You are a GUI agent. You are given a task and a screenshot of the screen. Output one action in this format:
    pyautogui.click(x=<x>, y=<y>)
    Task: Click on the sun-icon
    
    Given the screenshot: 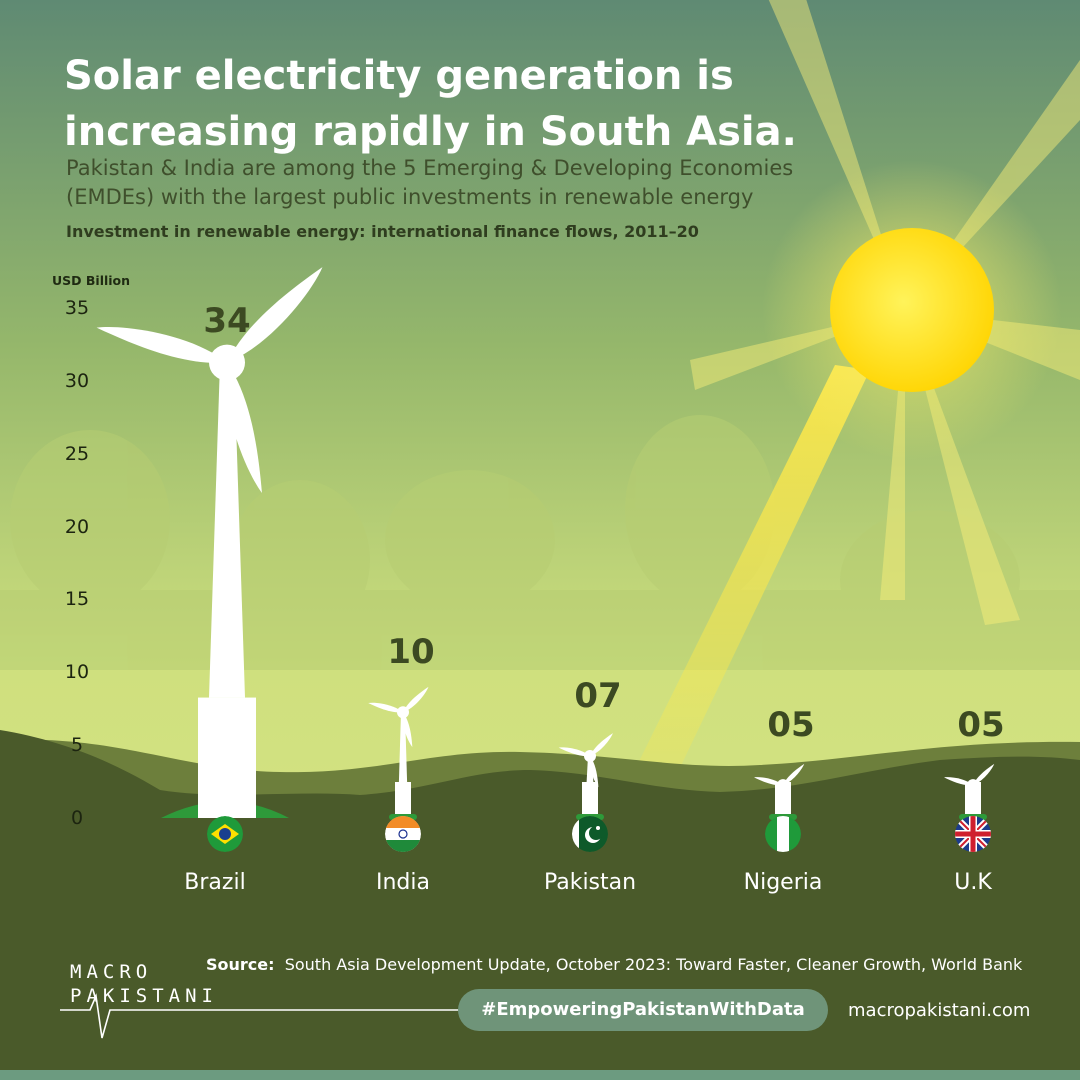 What is the action you would take?
    pyautogui.click(x=912, y=310)
    